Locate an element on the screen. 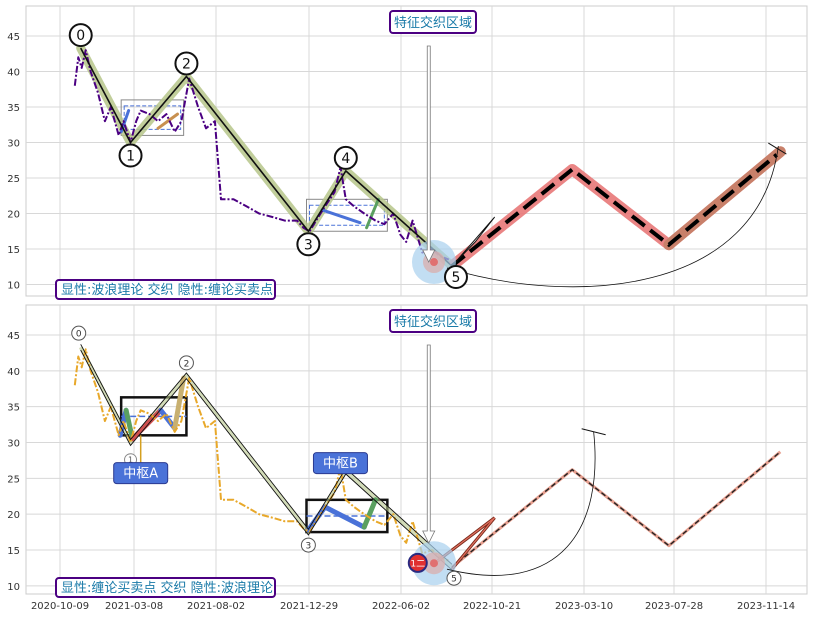 This screenshot has height=617, width=813. x-tick-label: 2020-10-09 is located at coordinates (60, 606).